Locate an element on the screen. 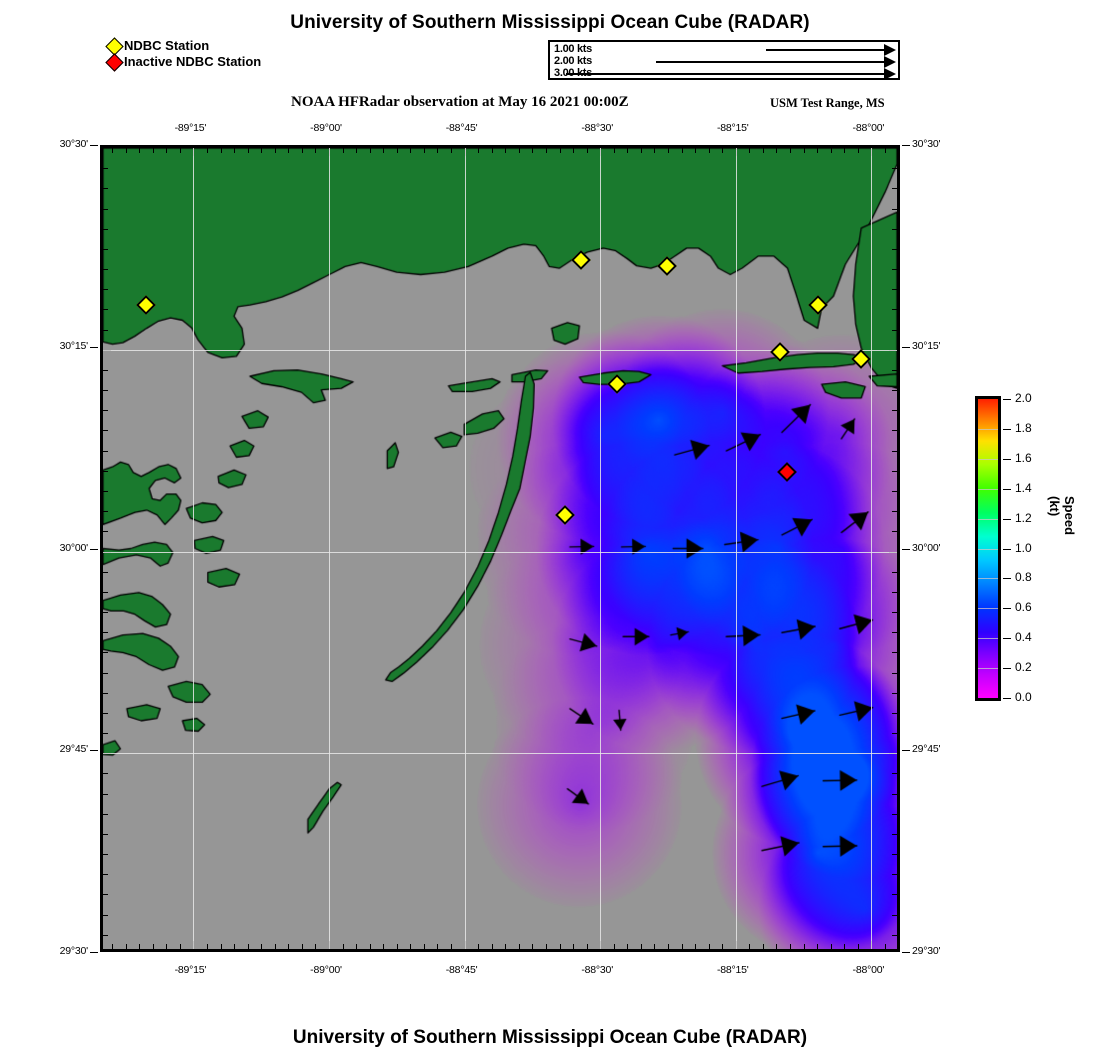 The height and width of the screenshot is (1050, 1100). legend-item-ndbc-station: NDBC Station is located at coordinates (183, 46).